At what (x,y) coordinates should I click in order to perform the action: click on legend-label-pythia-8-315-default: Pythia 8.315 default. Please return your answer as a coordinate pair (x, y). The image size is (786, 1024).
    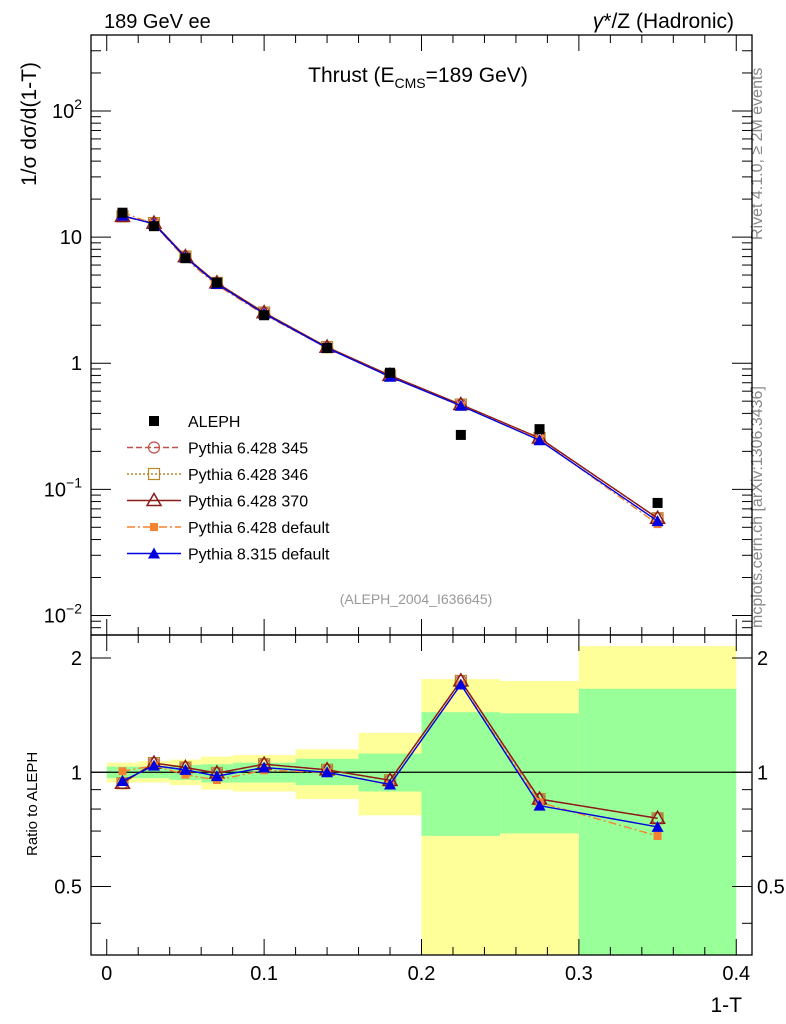
    Looking at the image, I should click on (259, 555).